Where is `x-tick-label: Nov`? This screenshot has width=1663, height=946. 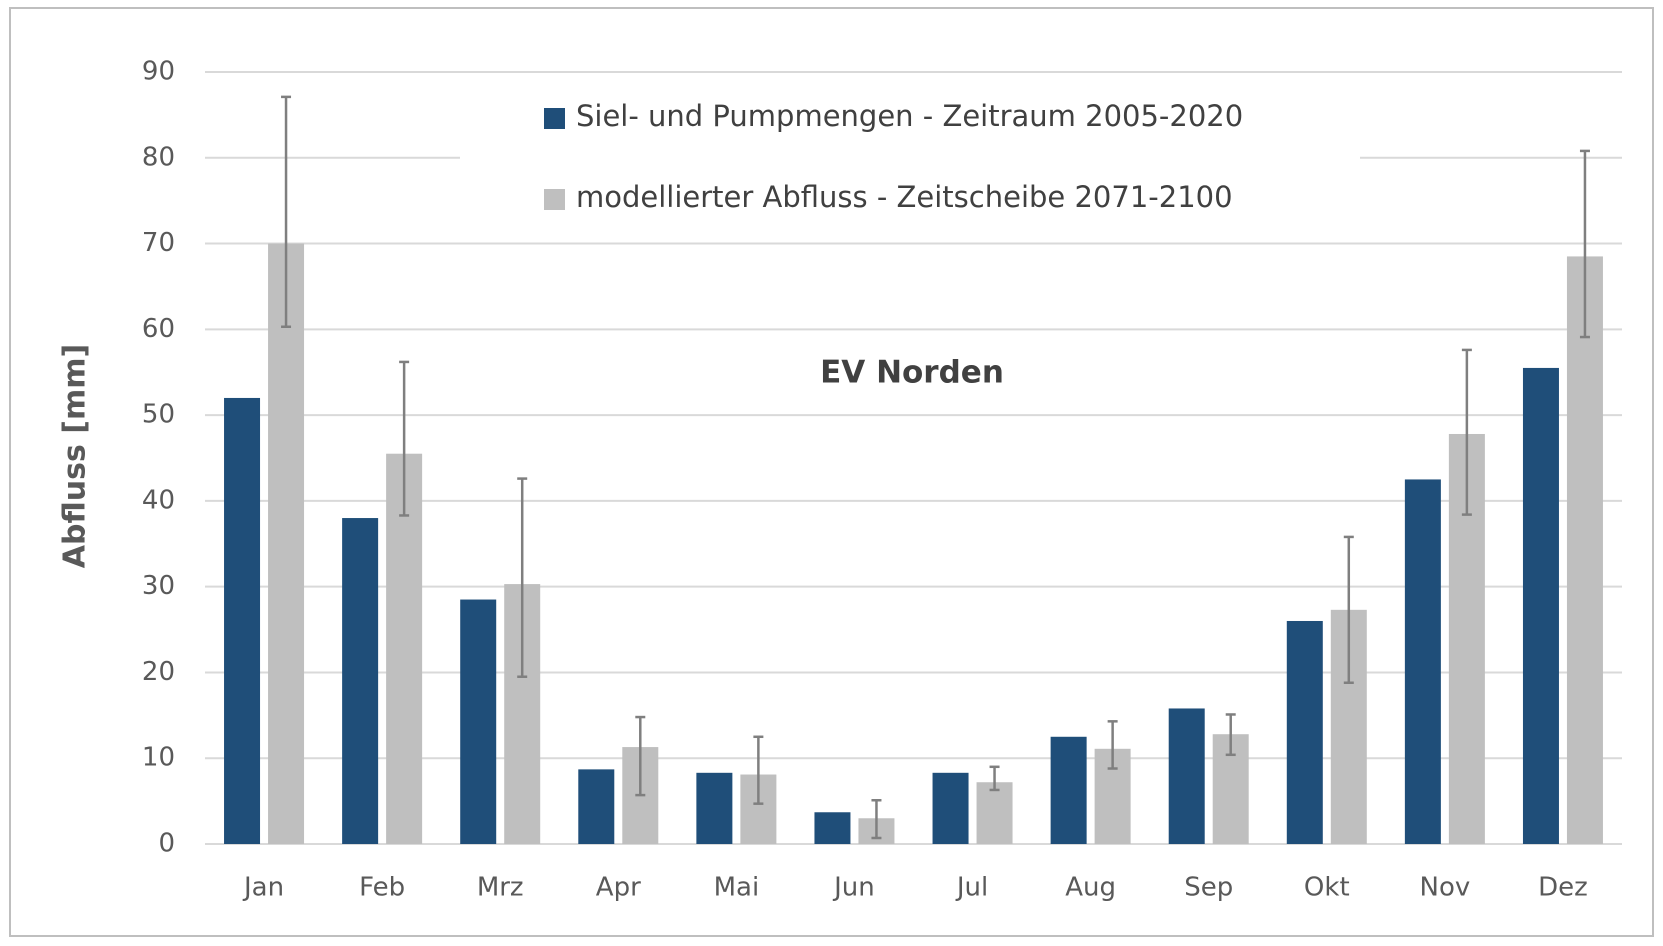 x-tick-label: Nov is located at coordinates (1445, 888).